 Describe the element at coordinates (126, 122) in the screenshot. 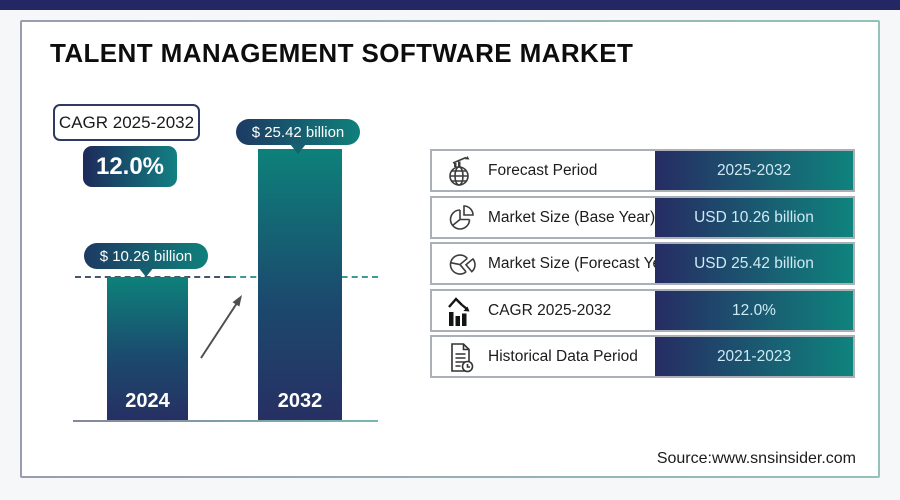

I see `cagr-period-box: CAGR 2025-2032` at that location.